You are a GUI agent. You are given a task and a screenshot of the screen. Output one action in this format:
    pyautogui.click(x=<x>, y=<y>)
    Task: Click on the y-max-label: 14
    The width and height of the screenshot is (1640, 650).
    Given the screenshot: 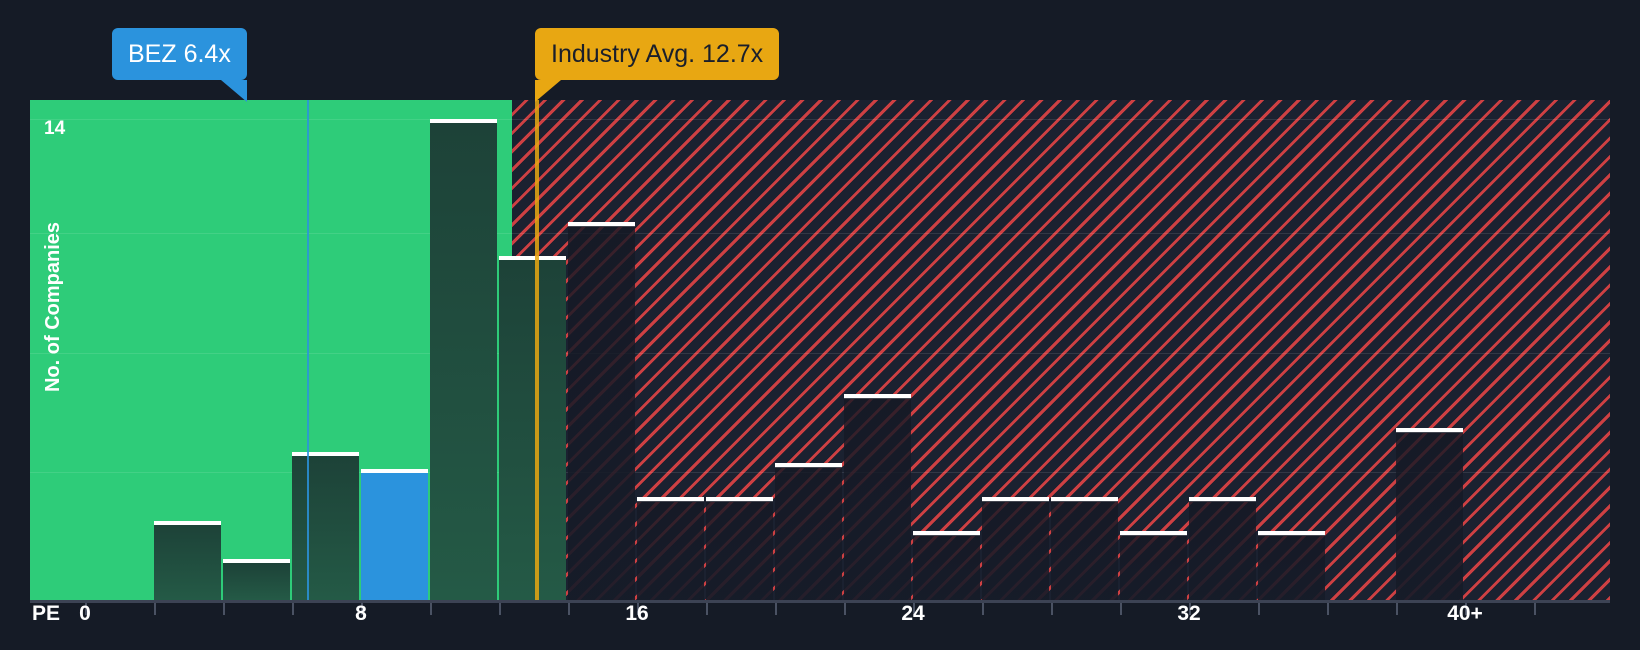 What is the action you would take?
    pyautogui.click(x=55, y=128)
    